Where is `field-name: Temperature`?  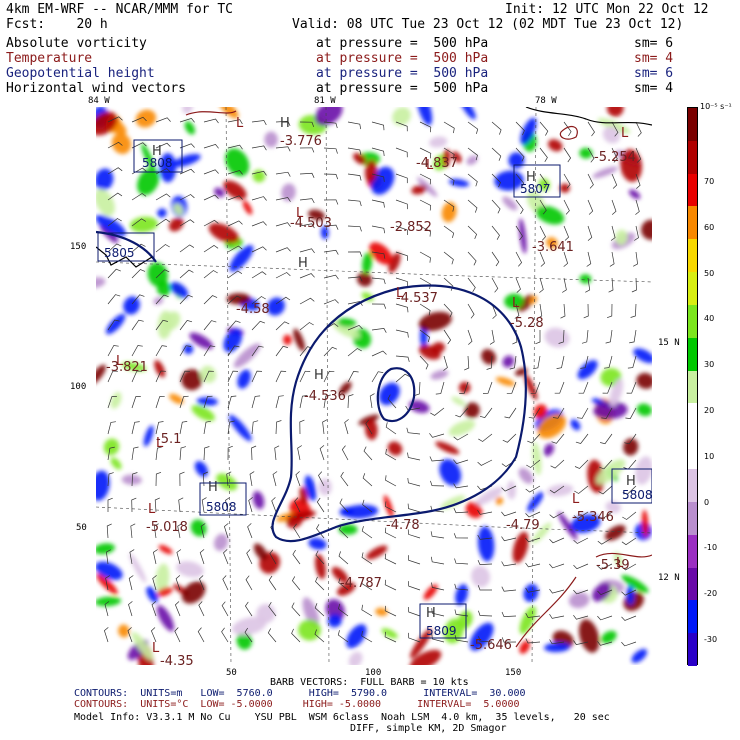 field-name: Temperature is located at coordinates (49, 58).